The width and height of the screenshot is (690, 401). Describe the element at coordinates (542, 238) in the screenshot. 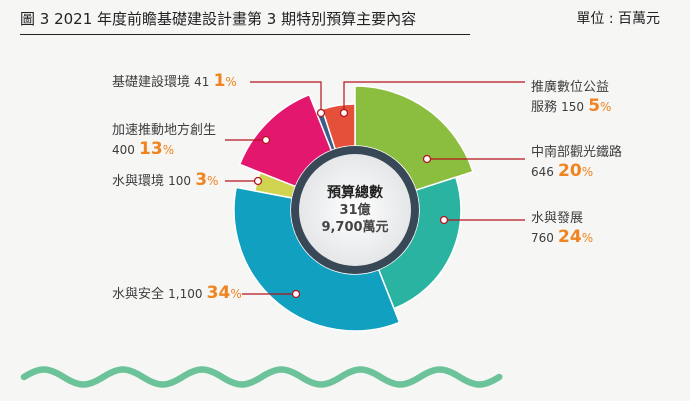

I see `slice-value: 760` at that location.